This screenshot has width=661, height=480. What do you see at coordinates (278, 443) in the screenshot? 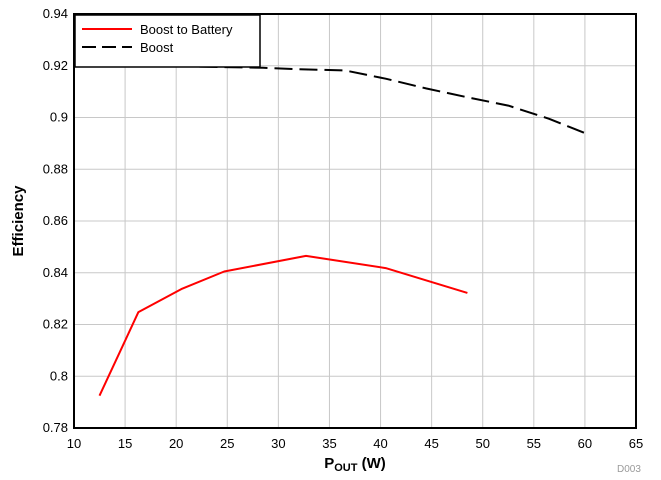
I see `x-tick-label: 30` at bounding box center [278, 443].